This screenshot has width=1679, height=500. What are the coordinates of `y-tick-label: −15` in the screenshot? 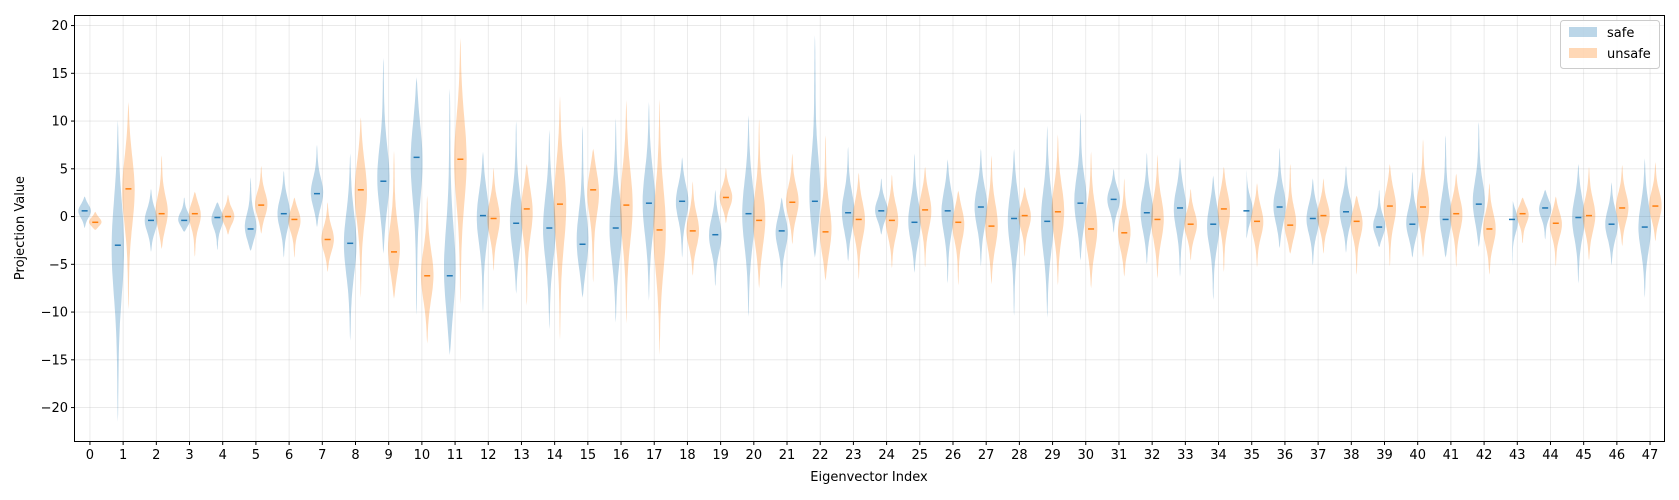 It's located at (54, 360).